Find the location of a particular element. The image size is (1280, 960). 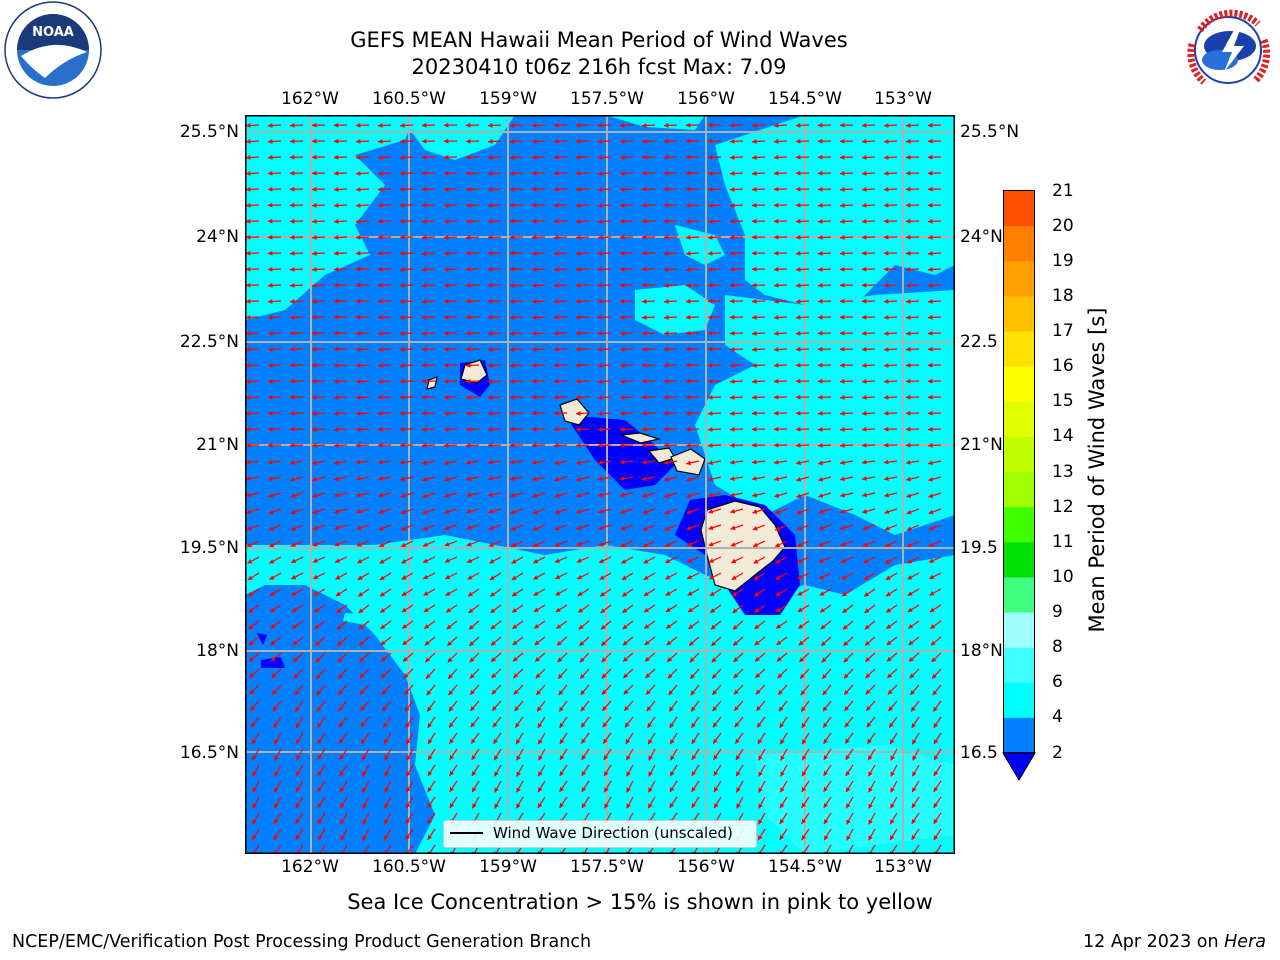

colorbar-tick-label: 20 is located at coordinates (1063, 225).